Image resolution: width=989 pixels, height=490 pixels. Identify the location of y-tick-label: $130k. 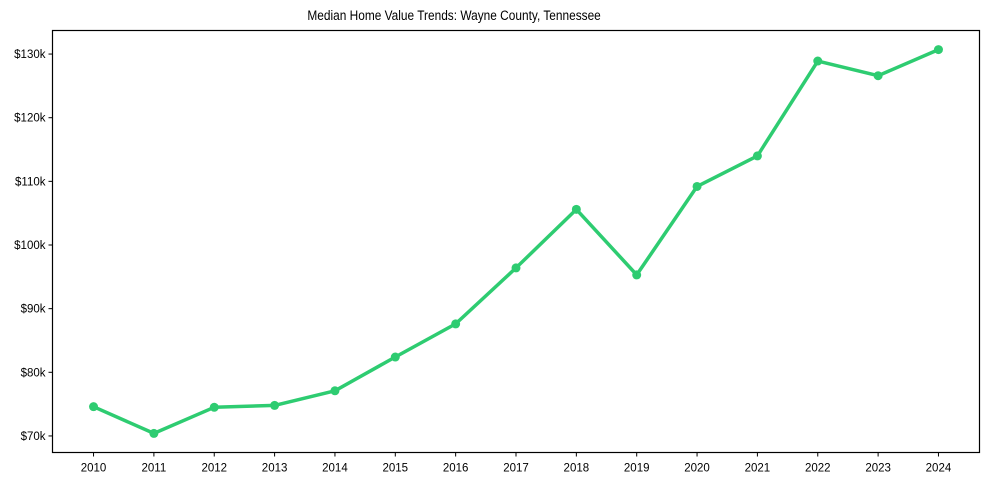
(30, 55).